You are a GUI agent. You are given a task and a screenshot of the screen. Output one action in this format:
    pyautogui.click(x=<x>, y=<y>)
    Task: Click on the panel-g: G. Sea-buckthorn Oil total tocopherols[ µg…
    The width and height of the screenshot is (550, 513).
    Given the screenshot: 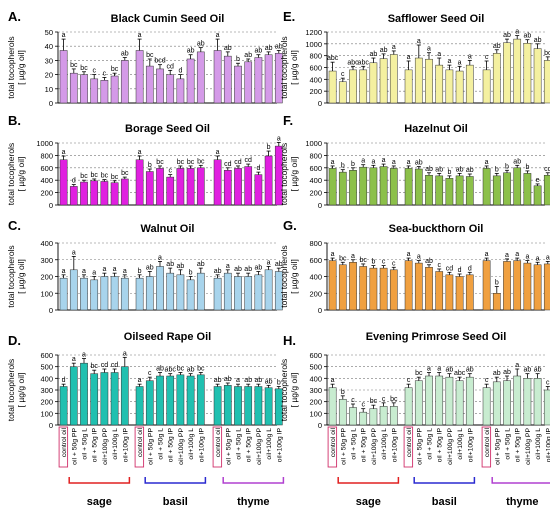 What is the action you would take?
    pyautogui.click(x=414, y=266)
    